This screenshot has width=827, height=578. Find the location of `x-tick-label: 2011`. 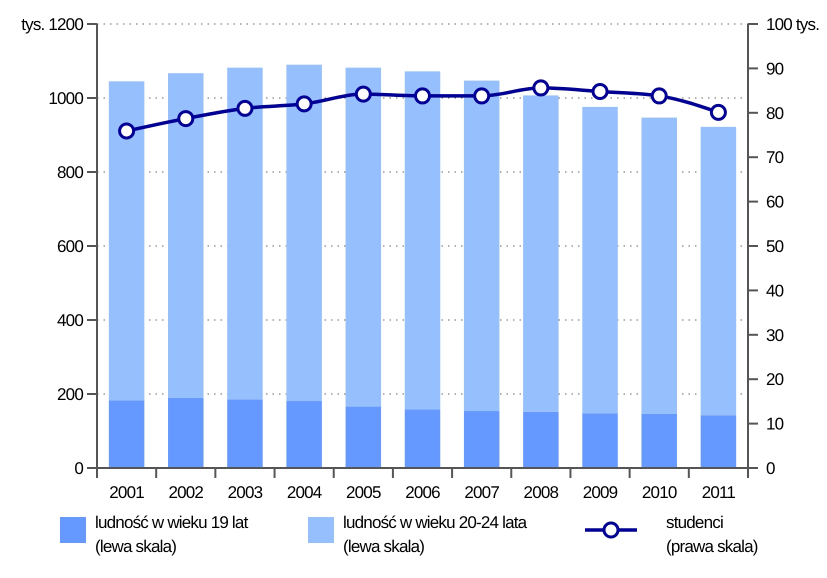

x-tick-label: 2011 is located at coordinates (719, 492).